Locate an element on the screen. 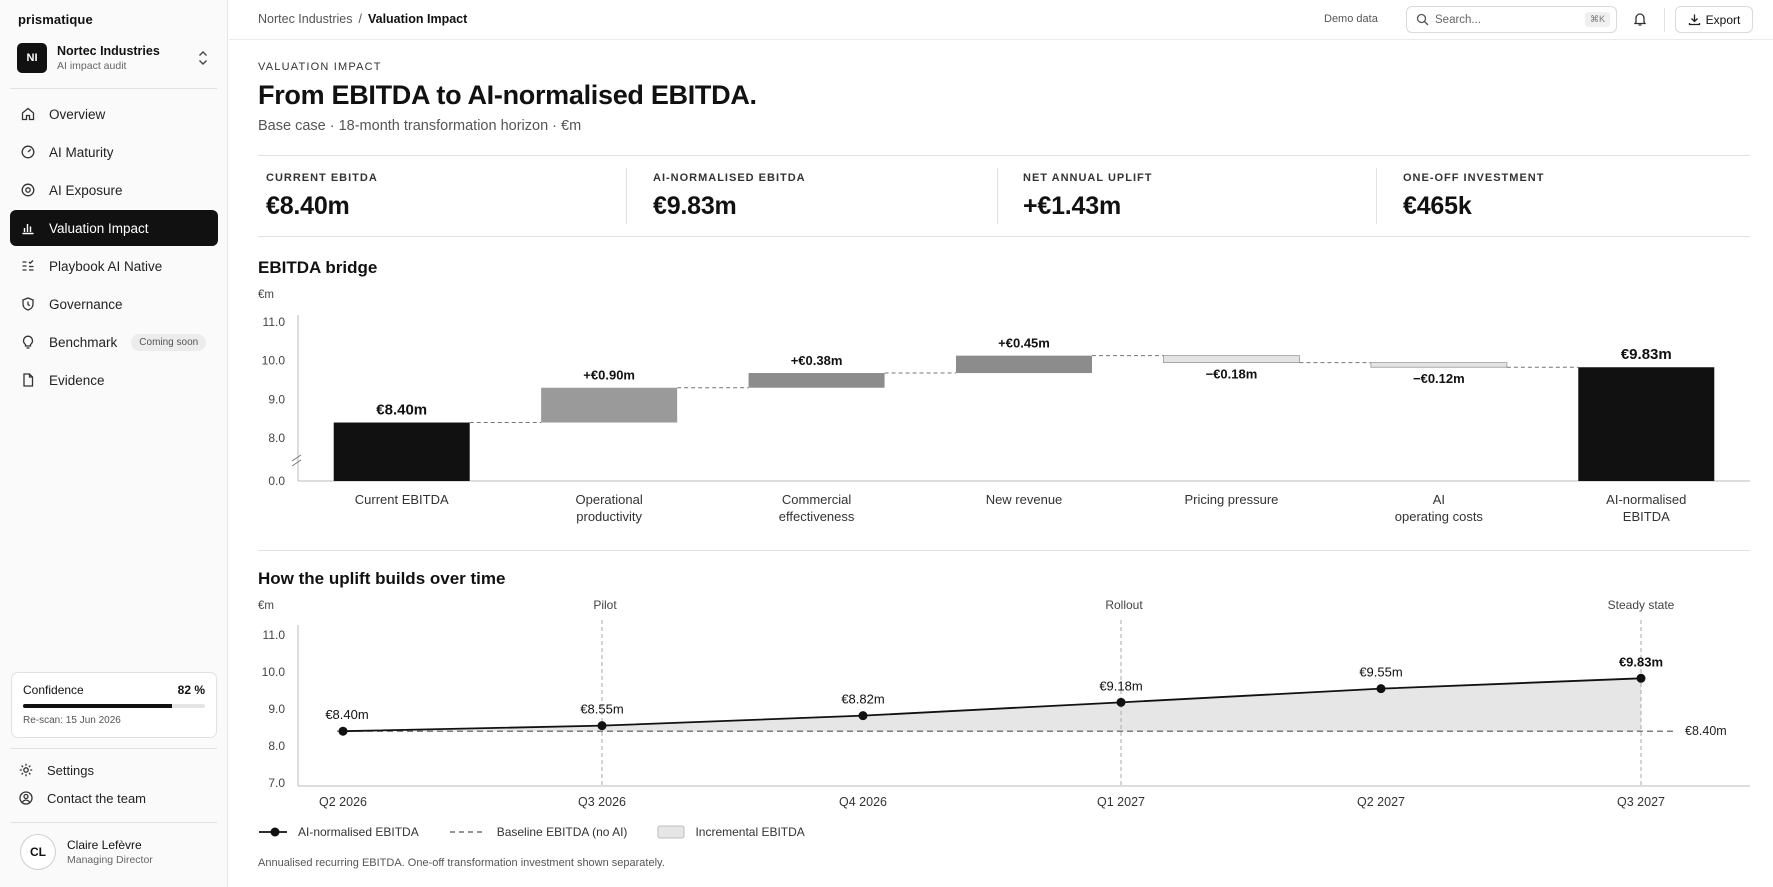 The width and height of the screenshot is (1773, 887). sidebar-item-label: Governance is located at coordinates (86, 304).